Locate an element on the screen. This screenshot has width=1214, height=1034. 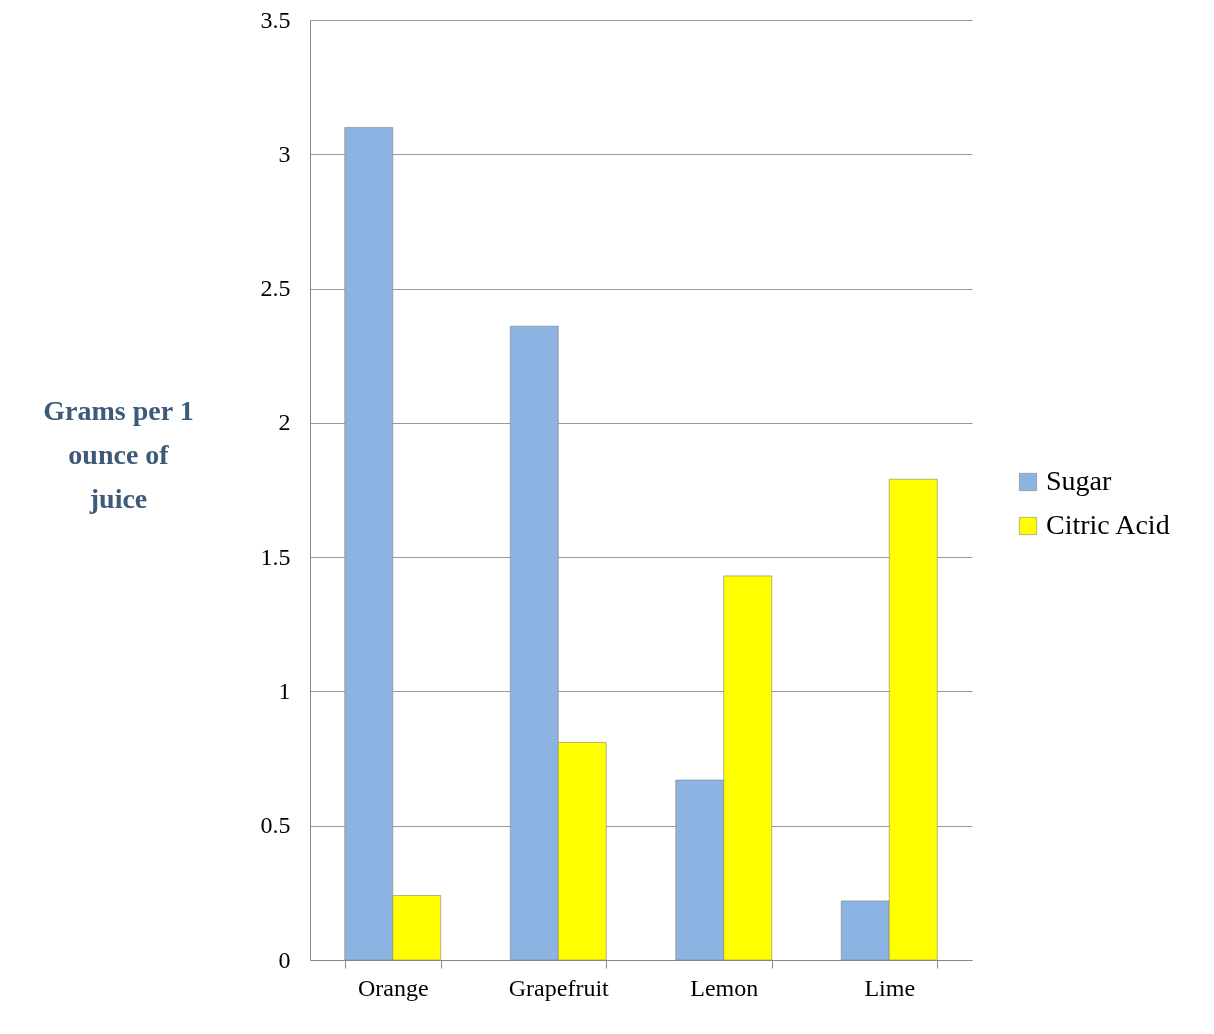
y-tick-label: 2.5 is located at coordinates (275, 288).